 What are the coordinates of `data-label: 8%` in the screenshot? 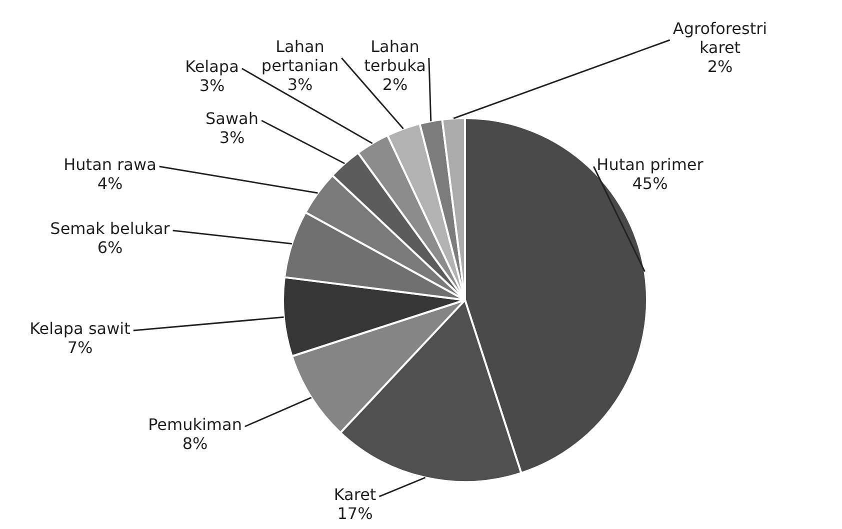 It's located at (195, 444).